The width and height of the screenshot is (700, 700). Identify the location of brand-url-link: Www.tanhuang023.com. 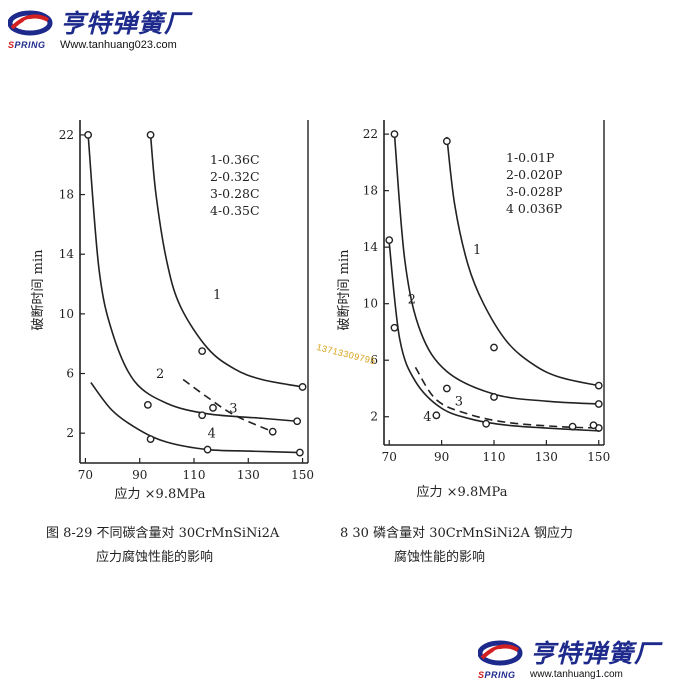
(118, 45).